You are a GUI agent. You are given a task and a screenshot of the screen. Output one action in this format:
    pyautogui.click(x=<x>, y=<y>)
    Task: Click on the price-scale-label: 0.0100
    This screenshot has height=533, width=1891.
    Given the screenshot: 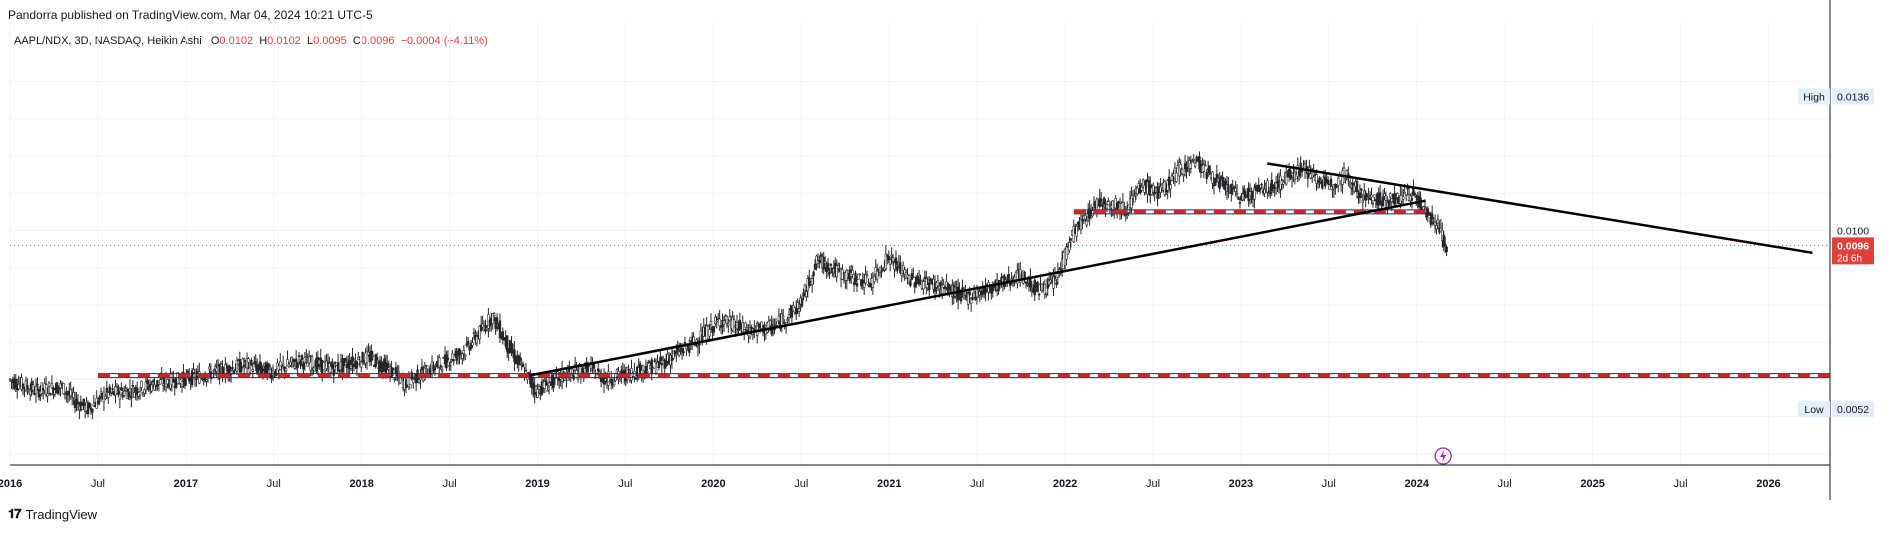 What is the action you would take?
    pyautogui.click(x=1853, y=231)
    